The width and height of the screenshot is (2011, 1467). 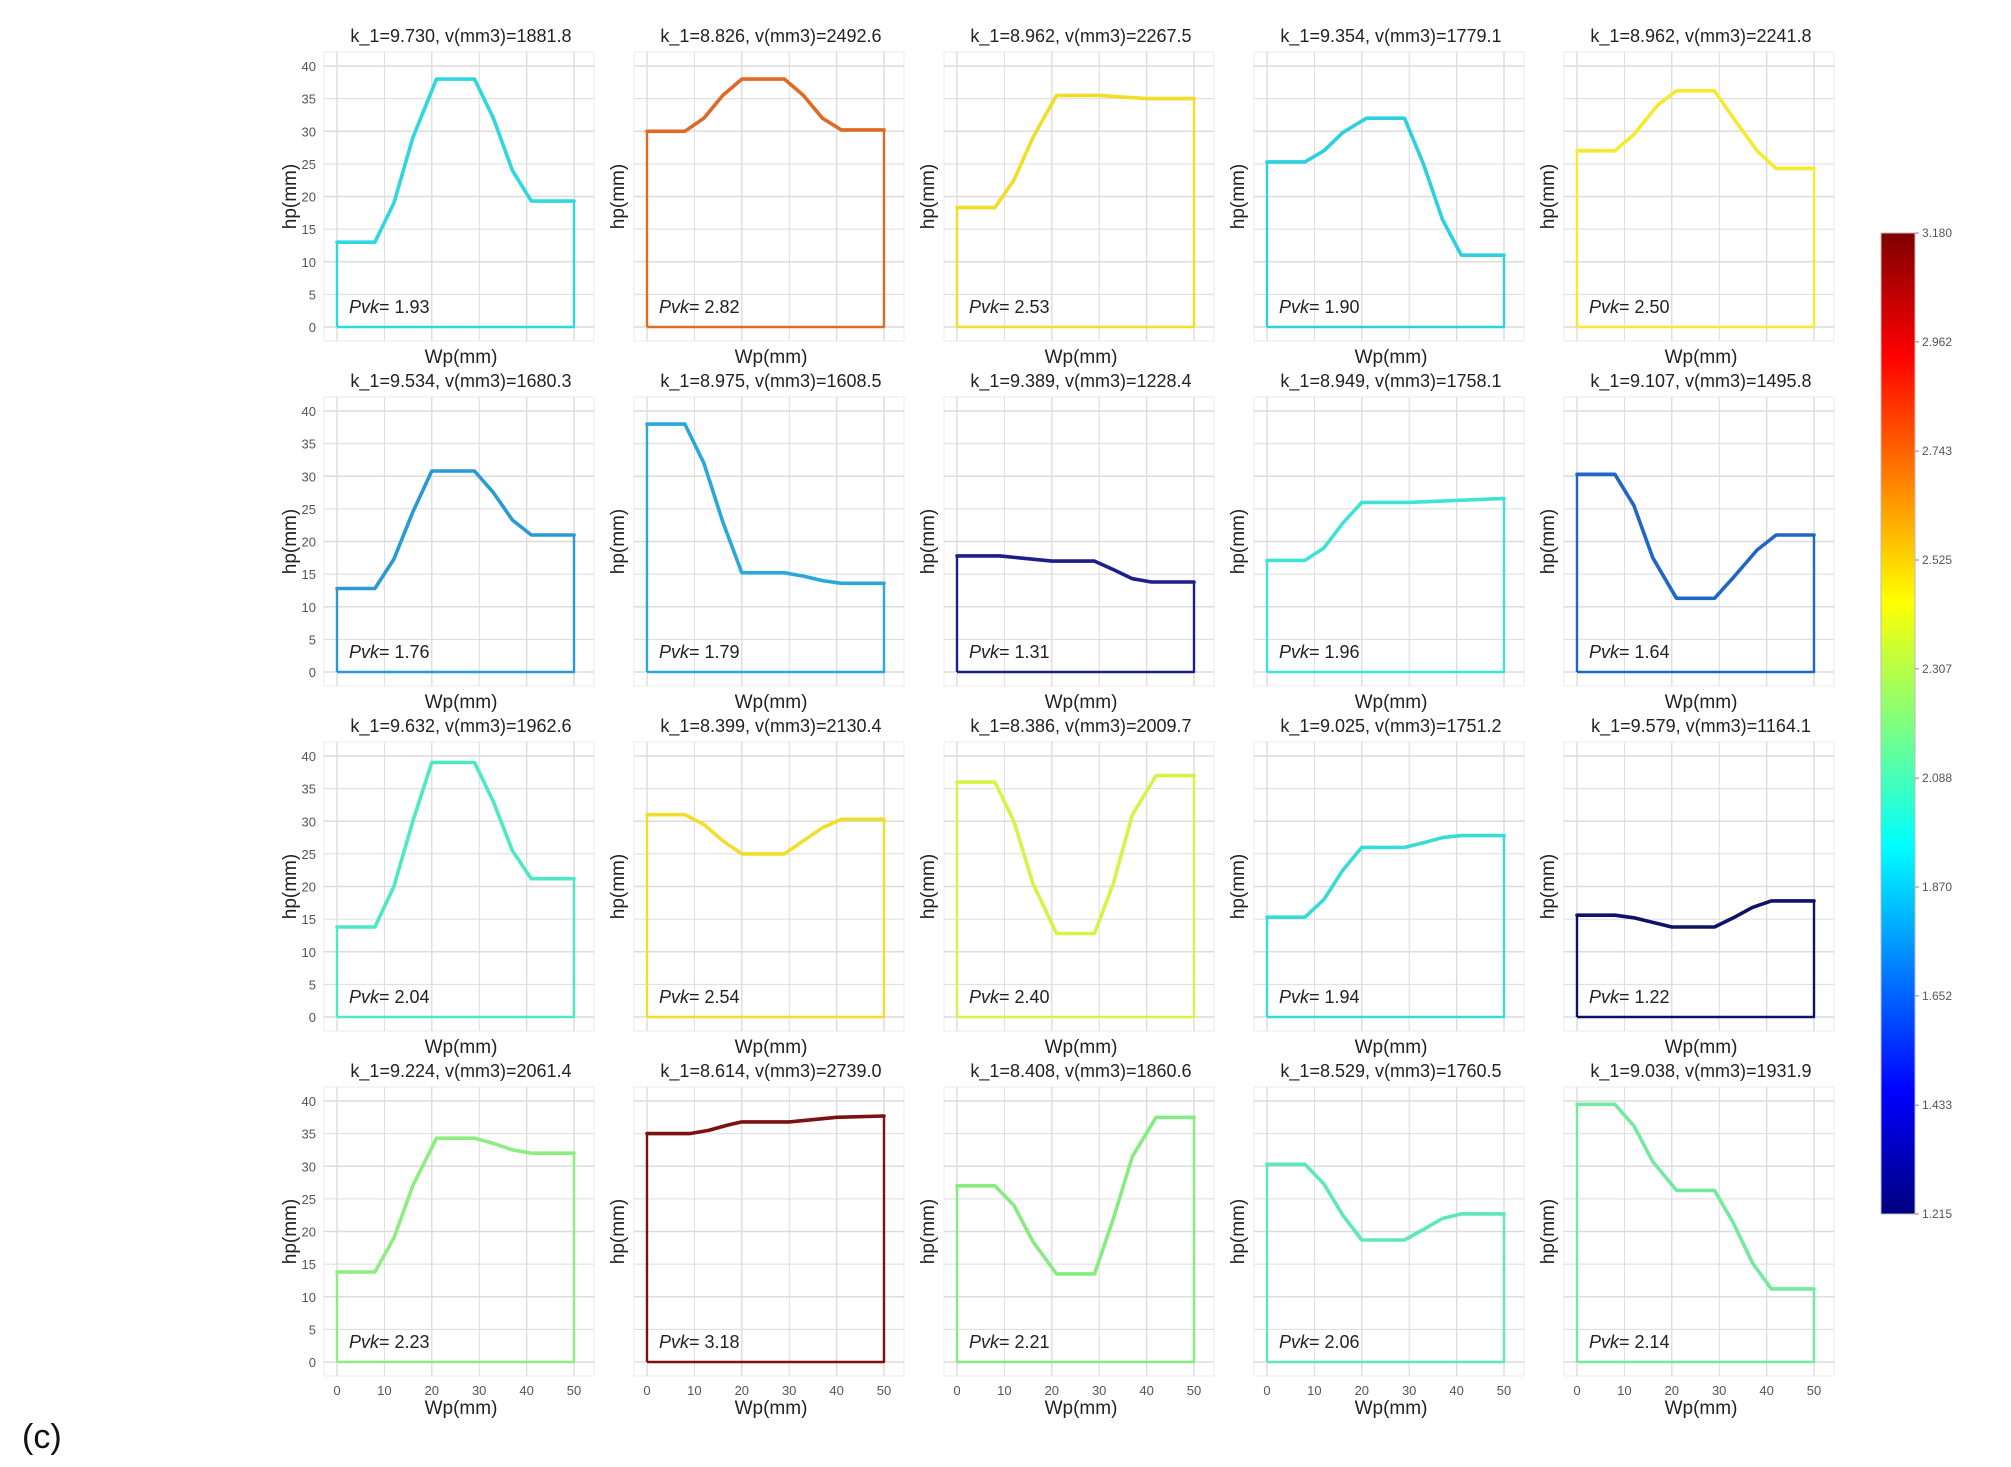 What do you see at coordinates (1629, 997) in the screenshot?
I see `pvk-annotation: Pvk= 1.22` at bounding box center [1629, 997].